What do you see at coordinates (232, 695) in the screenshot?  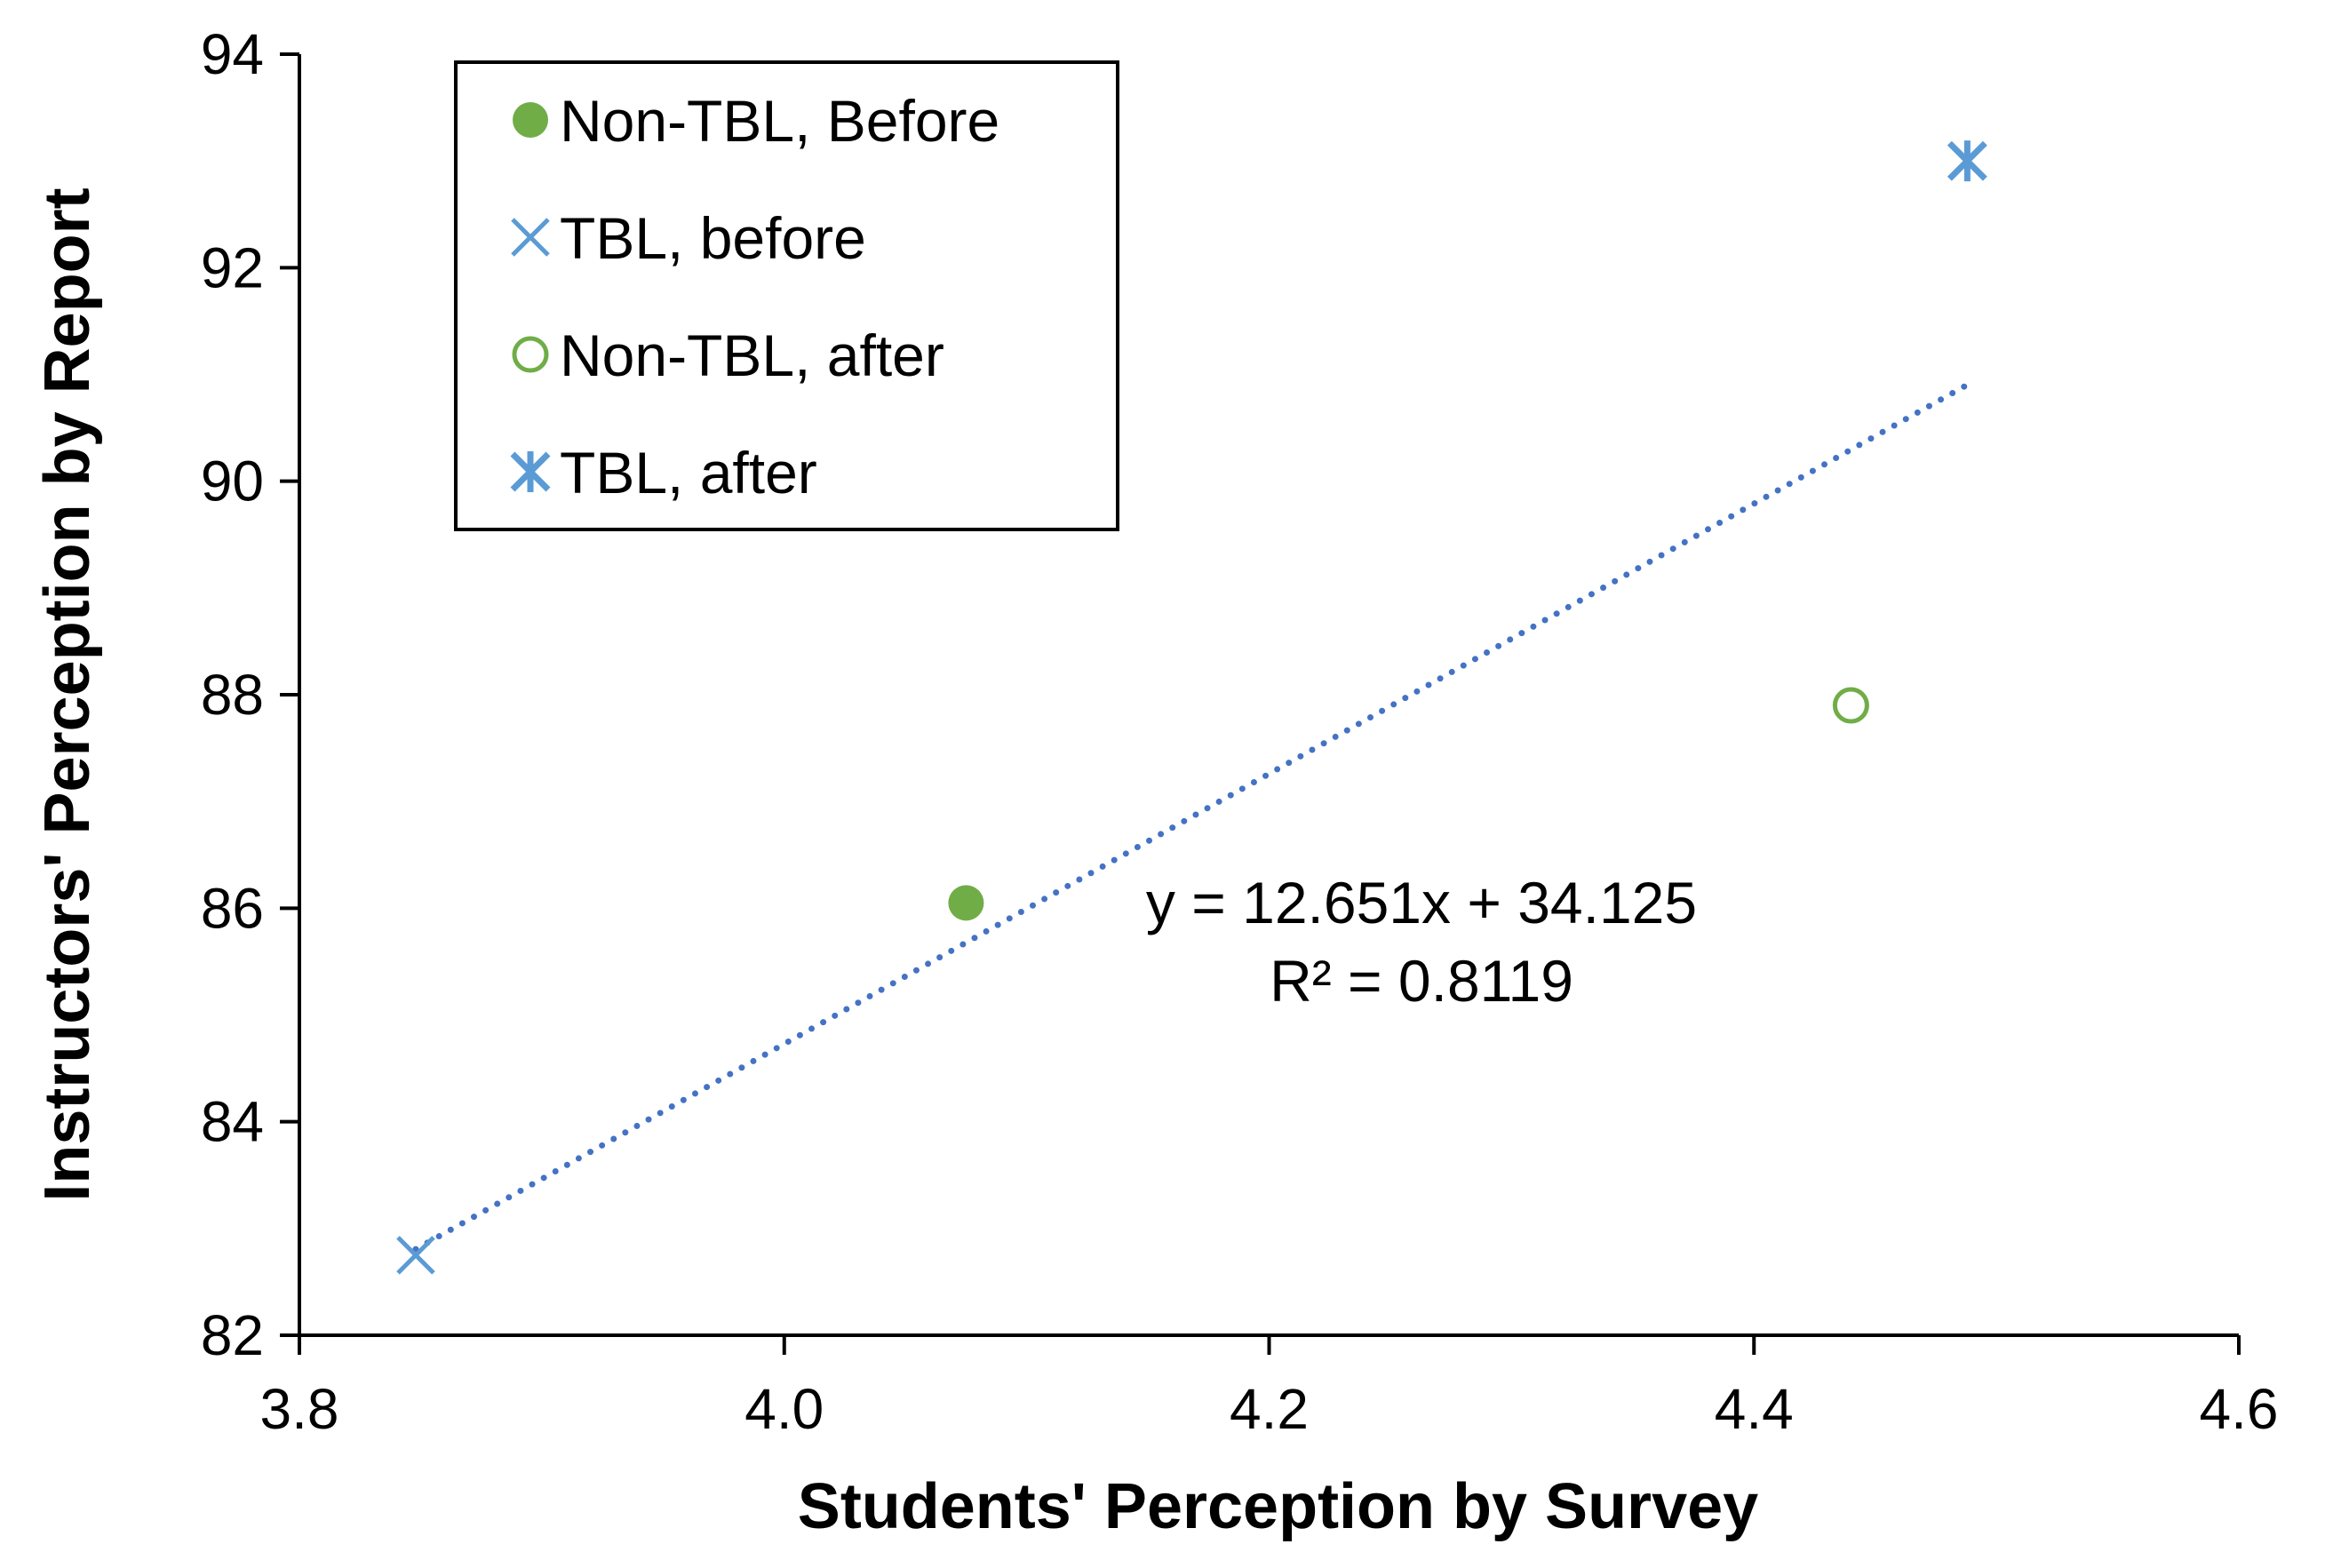 I see `y-tick-label: 88` at bounding box center [232, 695].